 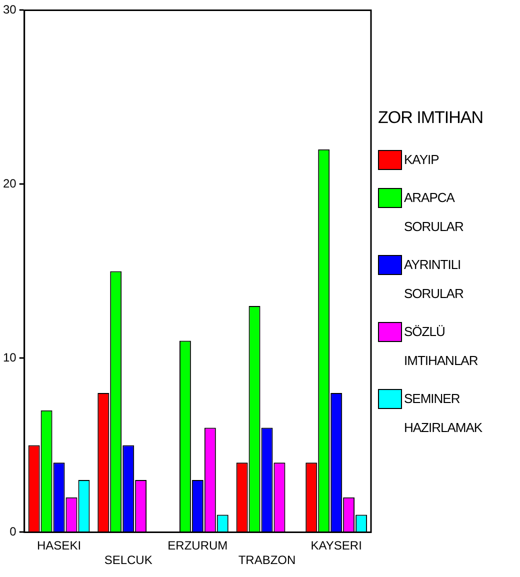 I want to click on legend-title: ZOR IMTIHAN, so click(x=431, y=118).